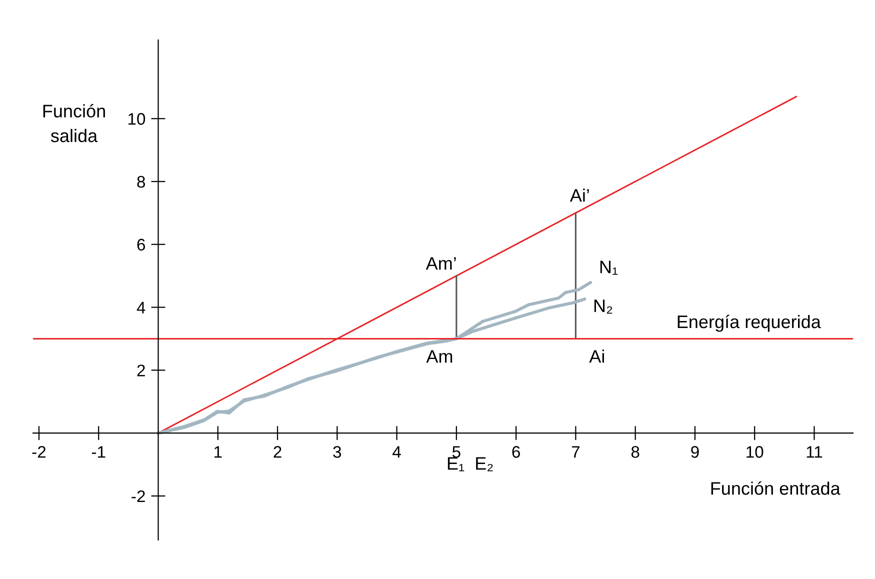 The height and width of the screenshot is (579, 875). What do you see at coordinates (755, 452) in the screenshot?
I see `x-tick-label: 10` at bounding box center [755, 452].